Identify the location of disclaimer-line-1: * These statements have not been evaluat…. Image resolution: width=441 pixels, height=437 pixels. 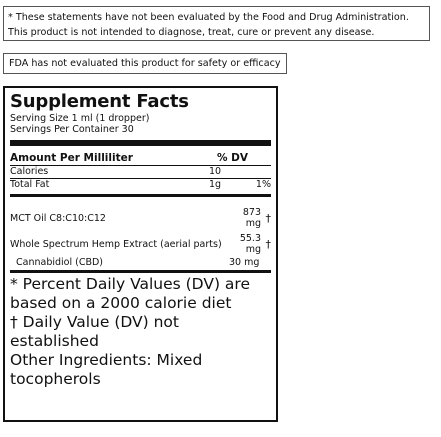
(208, 17).